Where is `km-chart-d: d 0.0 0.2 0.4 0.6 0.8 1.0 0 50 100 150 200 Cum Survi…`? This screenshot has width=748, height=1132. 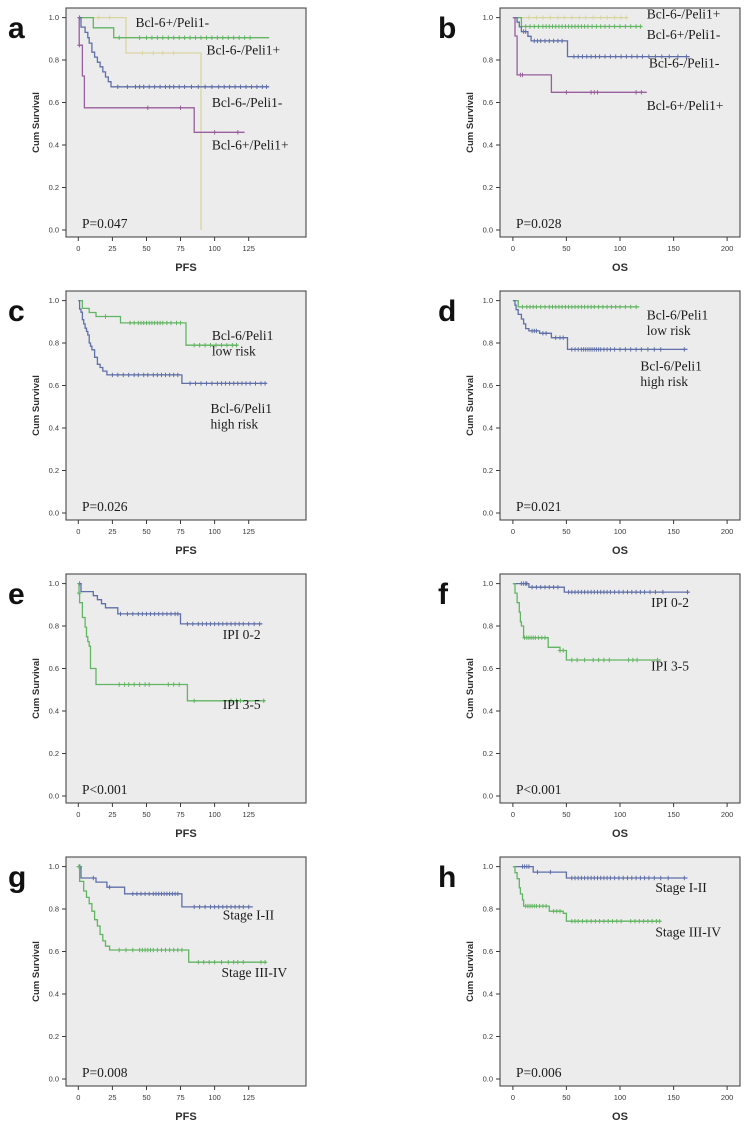
km-chart-d: d 0.0 0.2 0.4 0.6 0.8 1.0 0 50 100 150 200 Cum Survi… is located at coordinates (589, 423).